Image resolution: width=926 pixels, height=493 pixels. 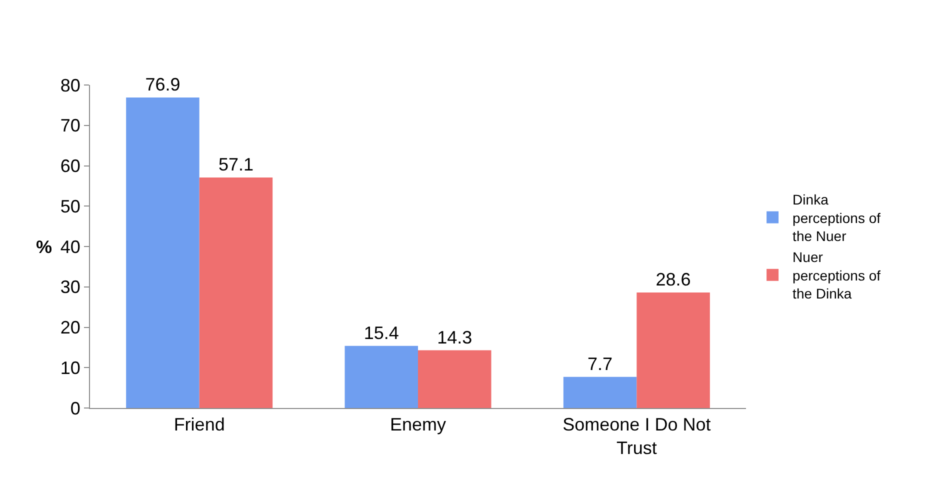 What do you see at coordinates (600, 364) in the screenshot?
I see `data-label: 7.7` at bounding box center [600, 364].